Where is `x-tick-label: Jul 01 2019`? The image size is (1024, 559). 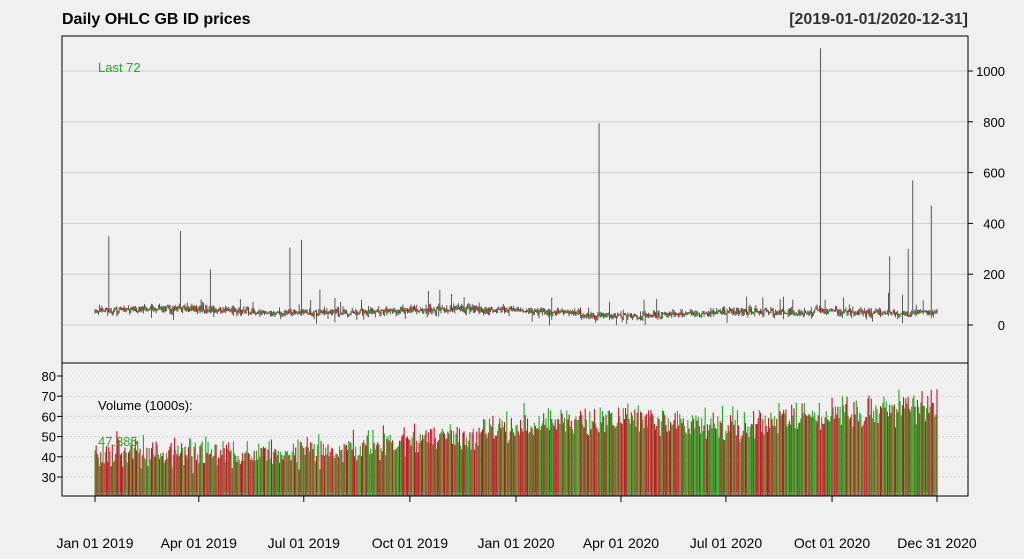 x-tick-label: Jul 01 2019 is located at coordinates (304, 543).